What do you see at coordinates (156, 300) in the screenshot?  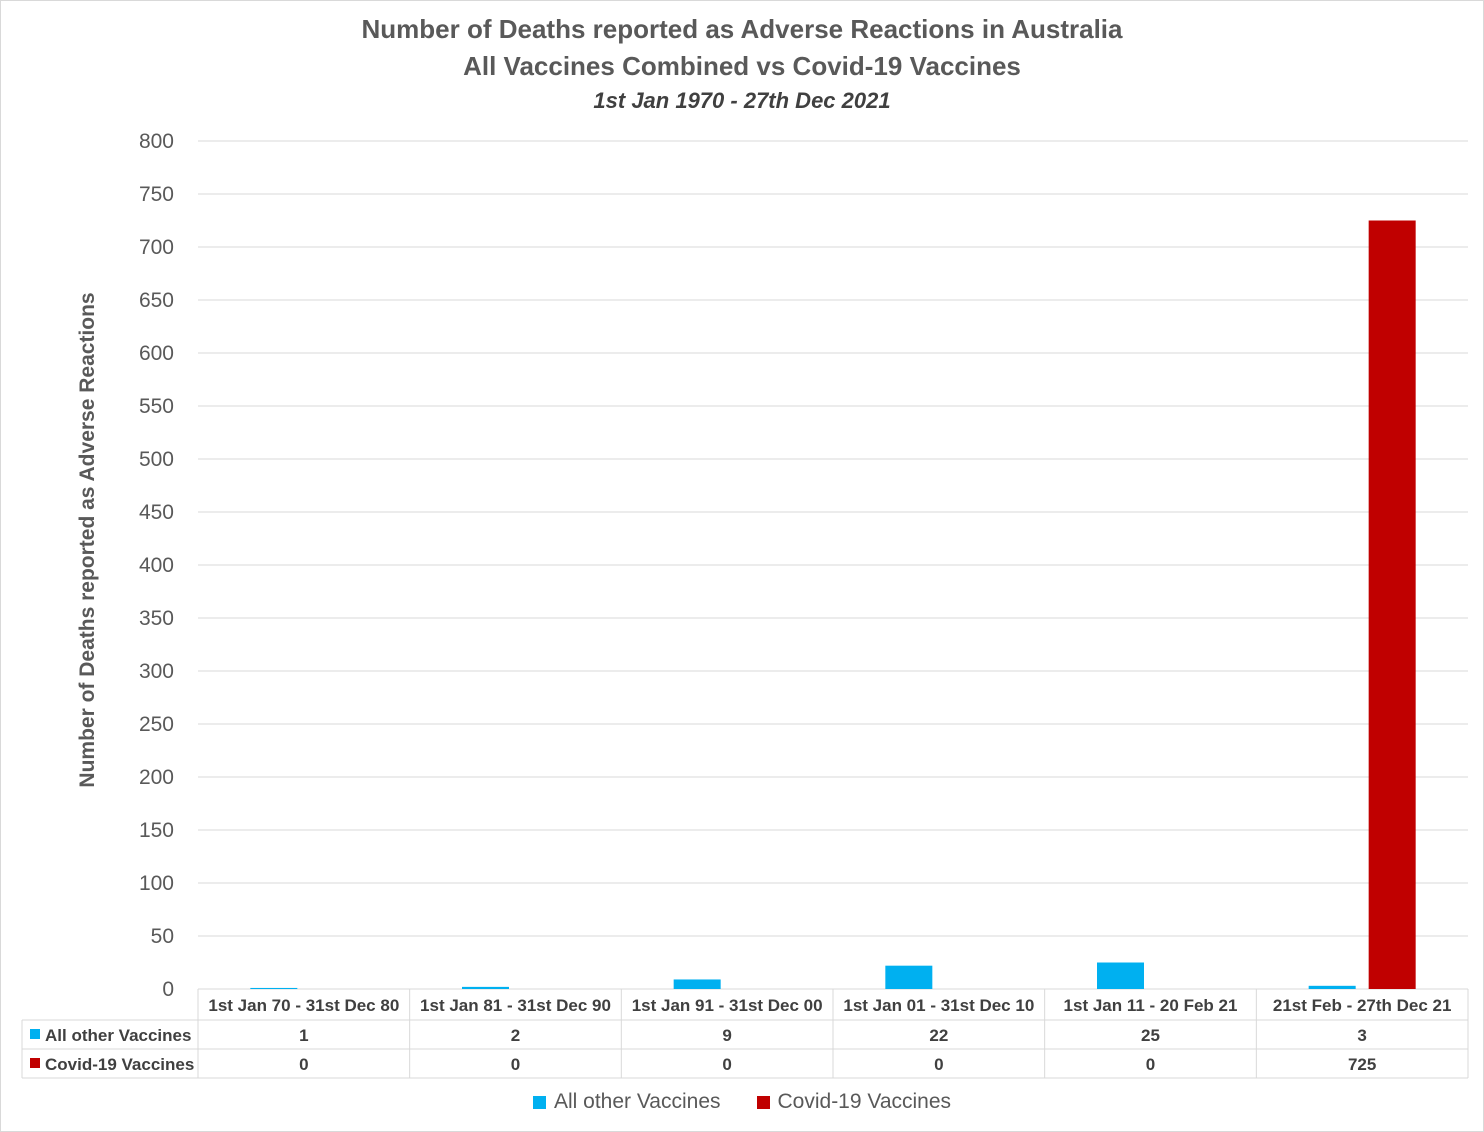 I see `y-tick-label-650: 650` at bounding box center [156, 300].